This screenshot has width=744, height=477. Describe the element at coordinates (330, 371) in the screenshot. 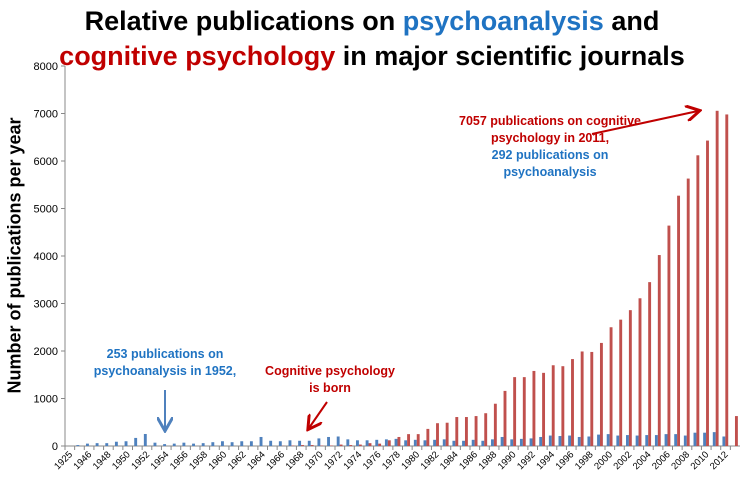

I see `annotation-line: Cognitive psychology` at that location.